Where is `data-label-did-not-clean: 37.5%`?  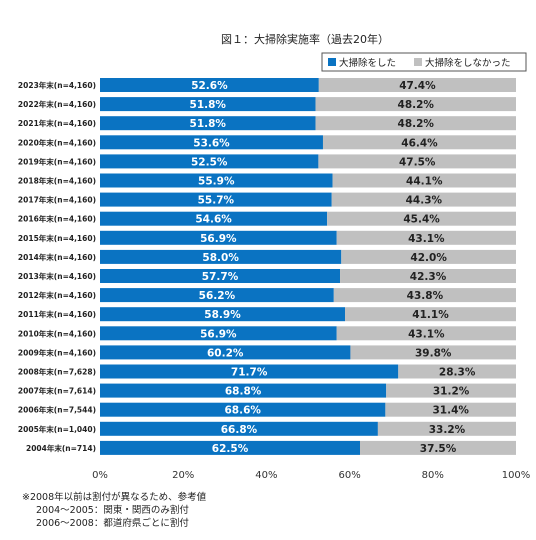
data-label-did-not-clean: 37.5% is located at coordinates (438, 449).